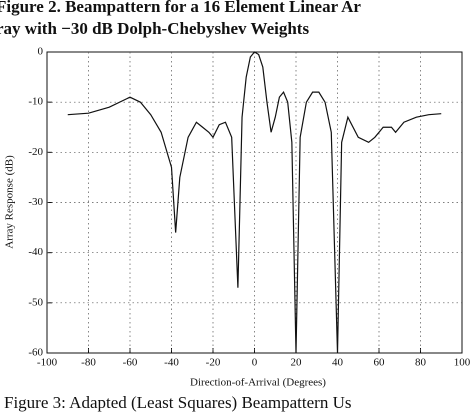 The height and width of the screenshot is (412, 474). What do you see at coordinates (10, 202) in the screenshot?
I see `y-axis-label: Array Response (dB)` at bounding box center [10, 202].